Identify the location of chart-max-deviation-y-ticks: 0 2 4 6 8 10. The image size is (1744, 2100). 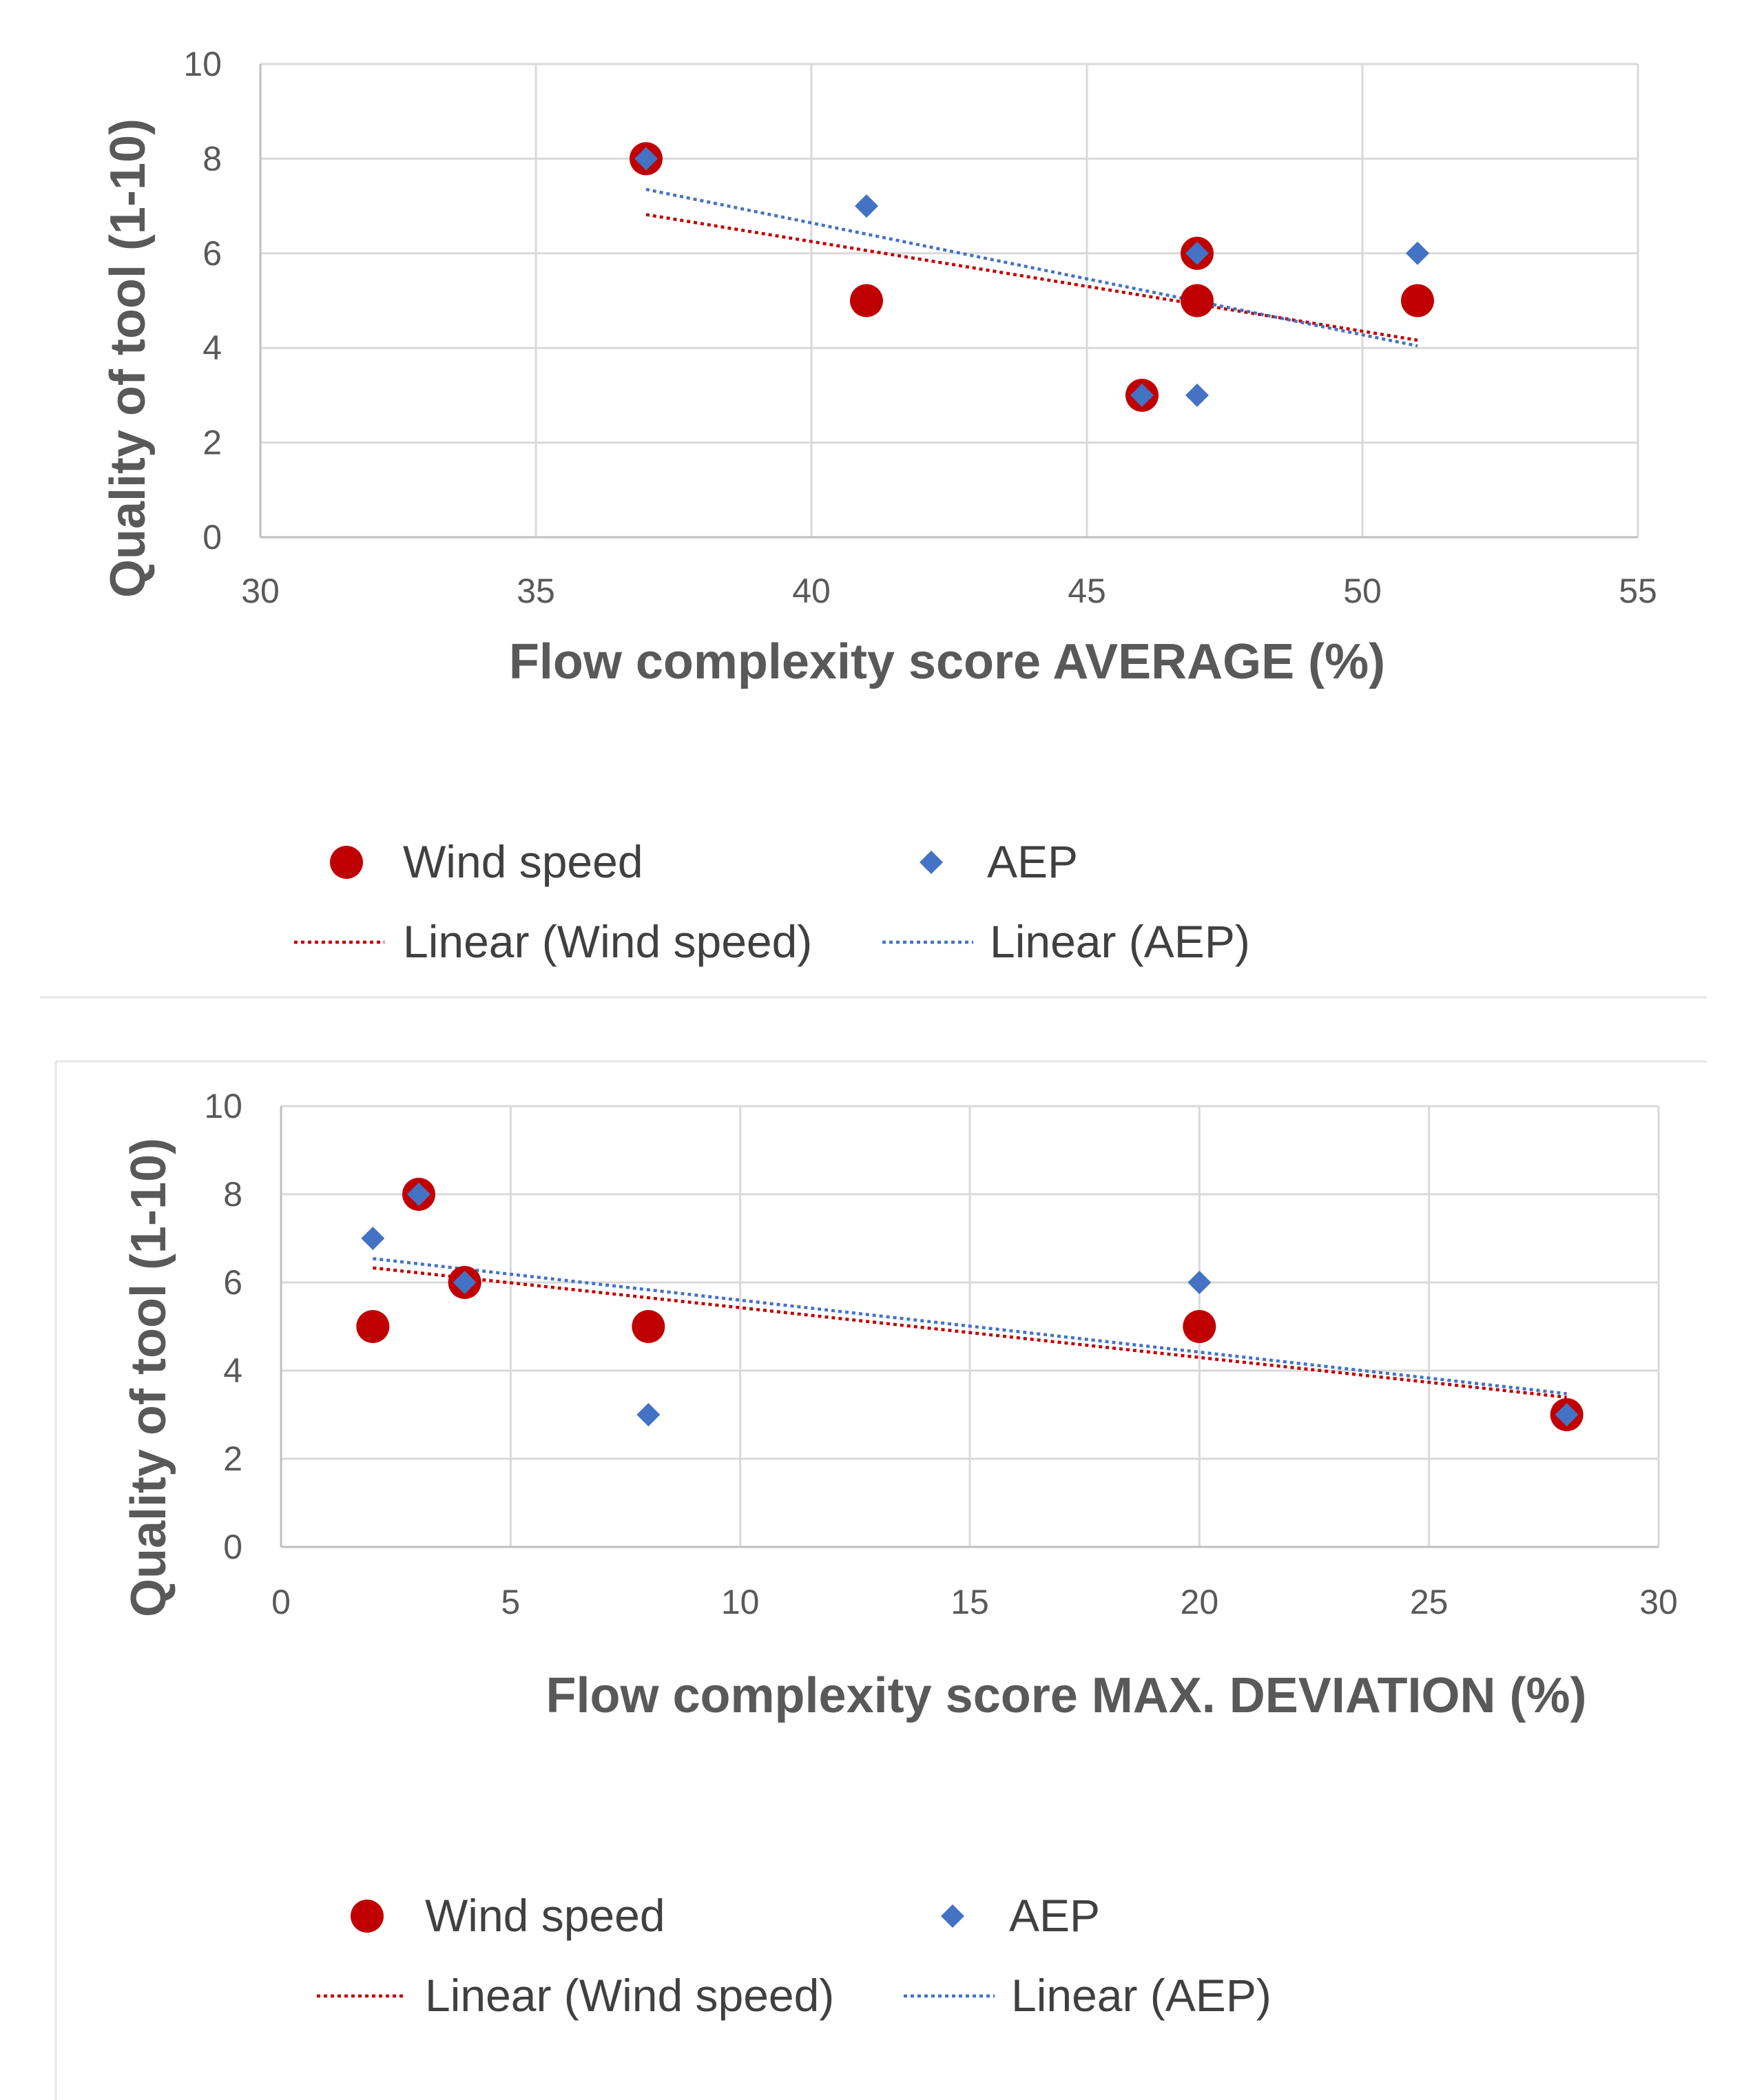
(223, 1326).